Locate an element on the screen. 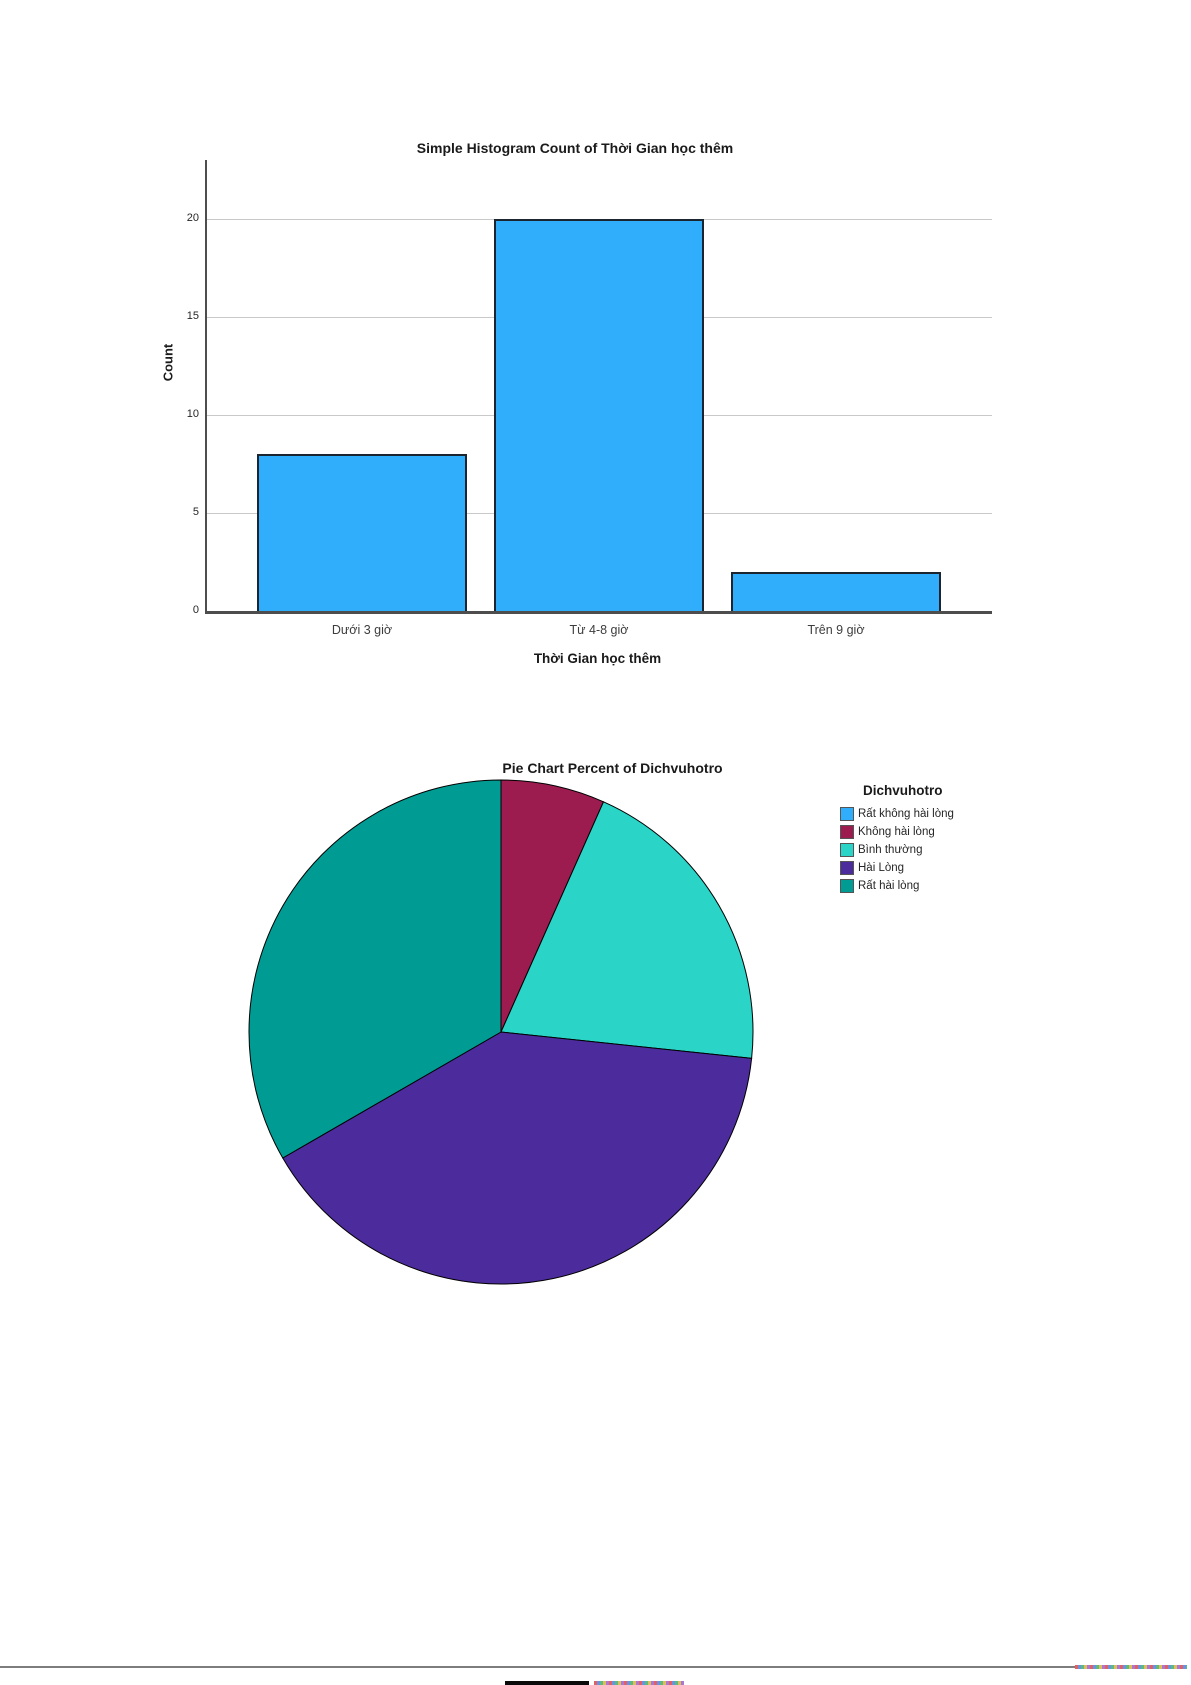 The image size is (1191, 1685). legend-label: Bình thường is located at coordinates (890, 850).